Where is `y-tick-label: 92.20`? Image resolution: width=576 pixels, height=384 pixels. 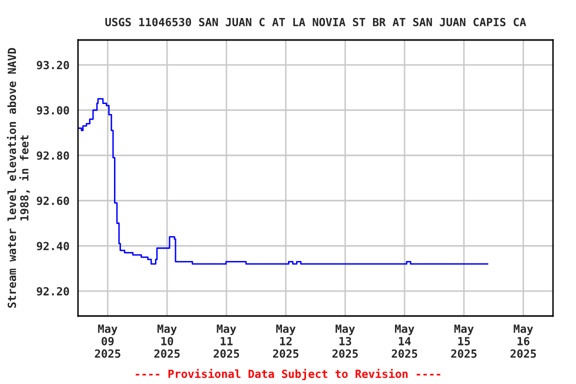 y-tick-label: 92.20 is located at coordinates (52, 291).